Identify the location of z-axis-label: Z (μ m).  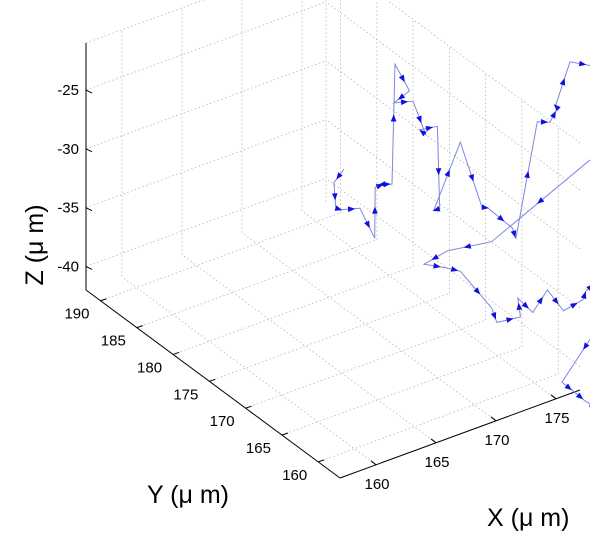
(35, 244).